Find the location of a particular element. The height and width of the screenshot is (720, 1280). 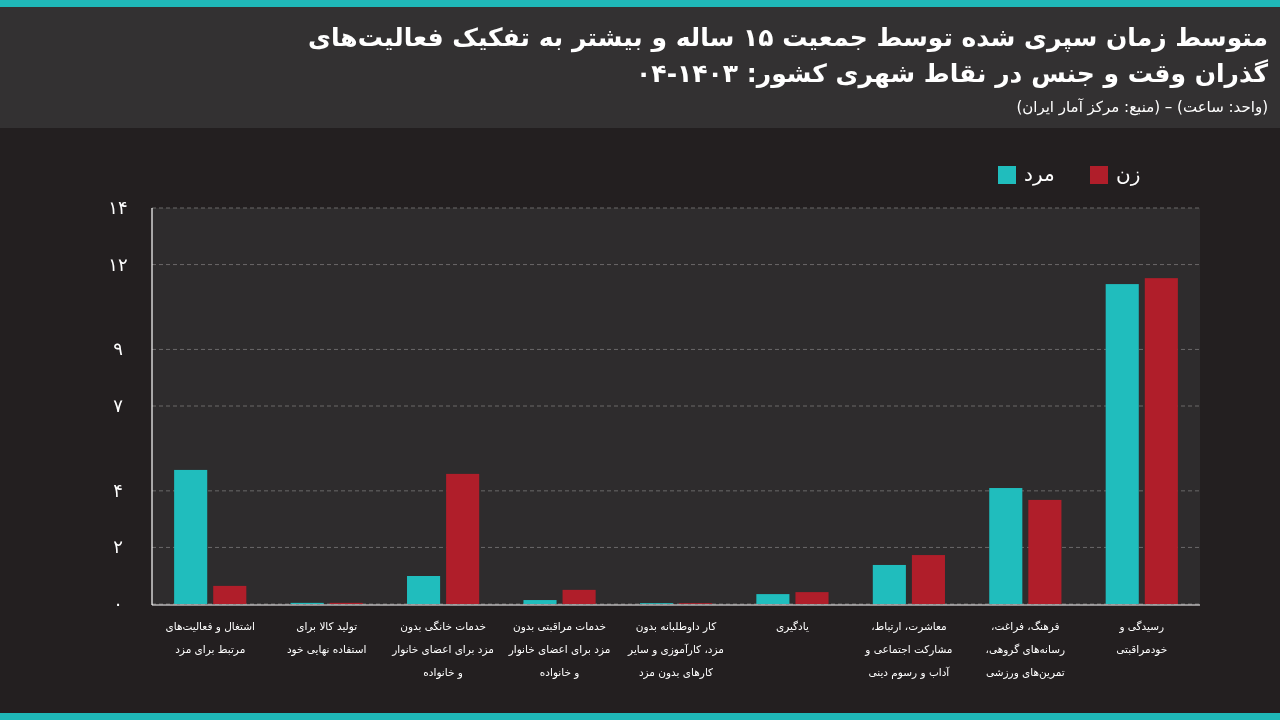

x-tick-label: خدمات خانگی بدون مزد برای اعضای خانوار و خانواده is located at coordinates (442, 649).